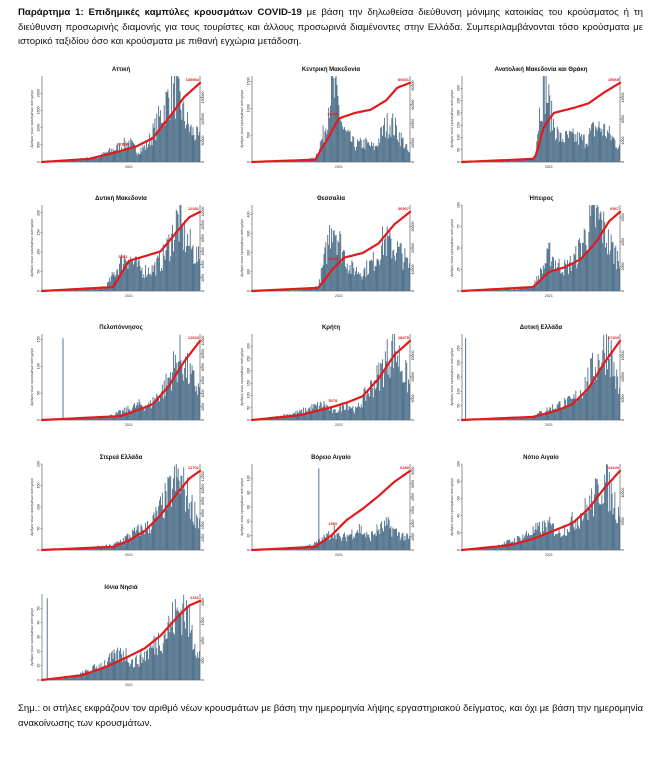  I want to click on y-tick-label: 200, so click(39, 213).